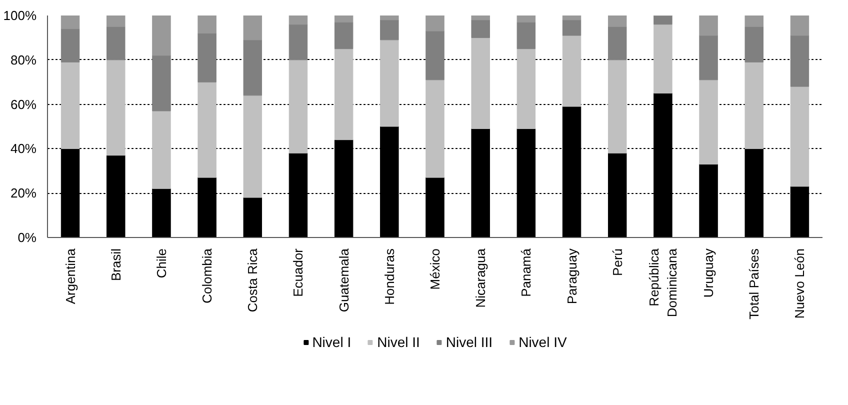 The width and height of the screenshot is (848, 405). Describe the element at coordinates (207, 276) in the screenshot. I see `x-tick-label: Colombia` at that location.